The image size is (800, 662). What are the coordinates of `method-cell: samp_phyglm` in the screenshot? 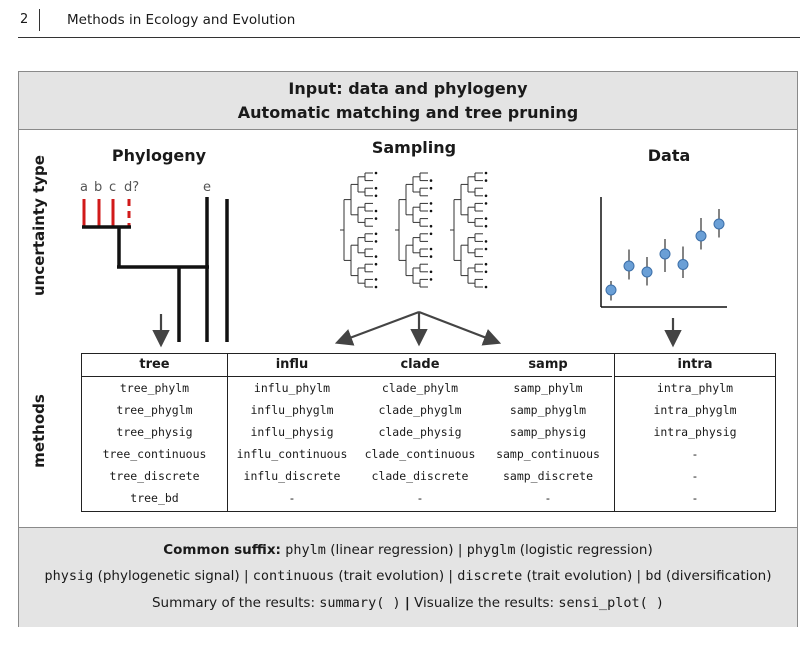 It's located at (548, 410).